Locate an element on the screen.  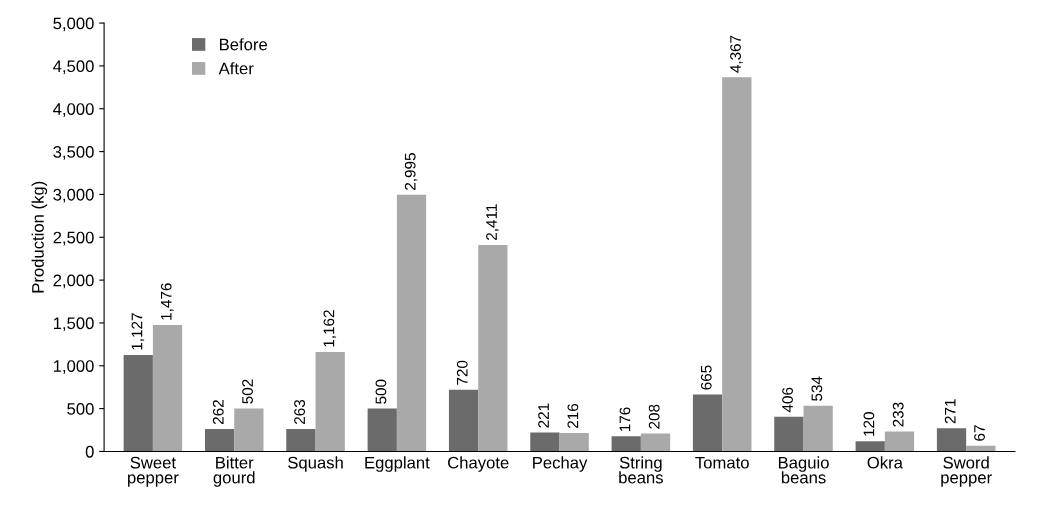
data-label: 1,127 is located at coordinates (138, 331).